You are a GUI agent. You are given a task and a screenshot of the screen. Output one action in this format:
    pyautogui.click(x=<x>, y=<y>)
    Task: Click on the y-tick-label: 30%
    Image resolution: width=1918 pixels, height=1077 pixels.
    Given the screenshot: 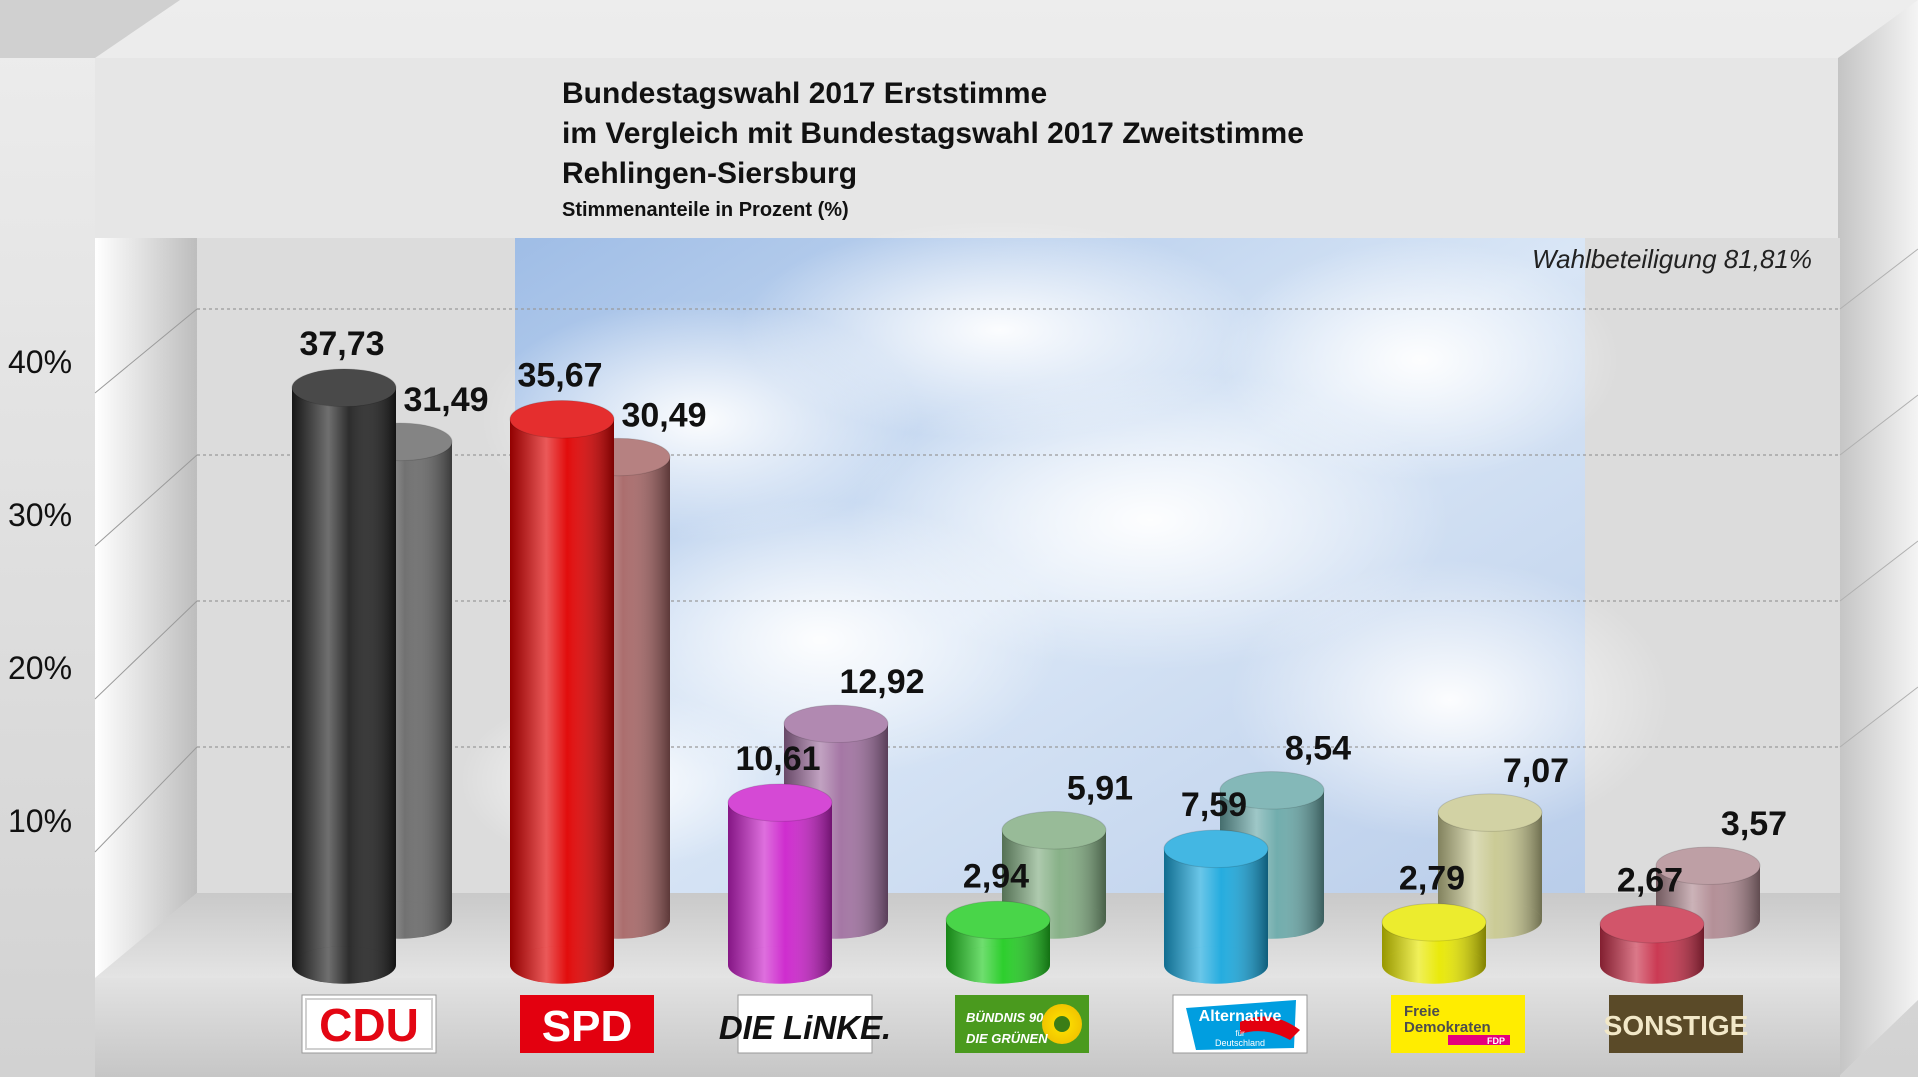 What is the action you would take?
    pyautogui.click(x=40, y=515)
    